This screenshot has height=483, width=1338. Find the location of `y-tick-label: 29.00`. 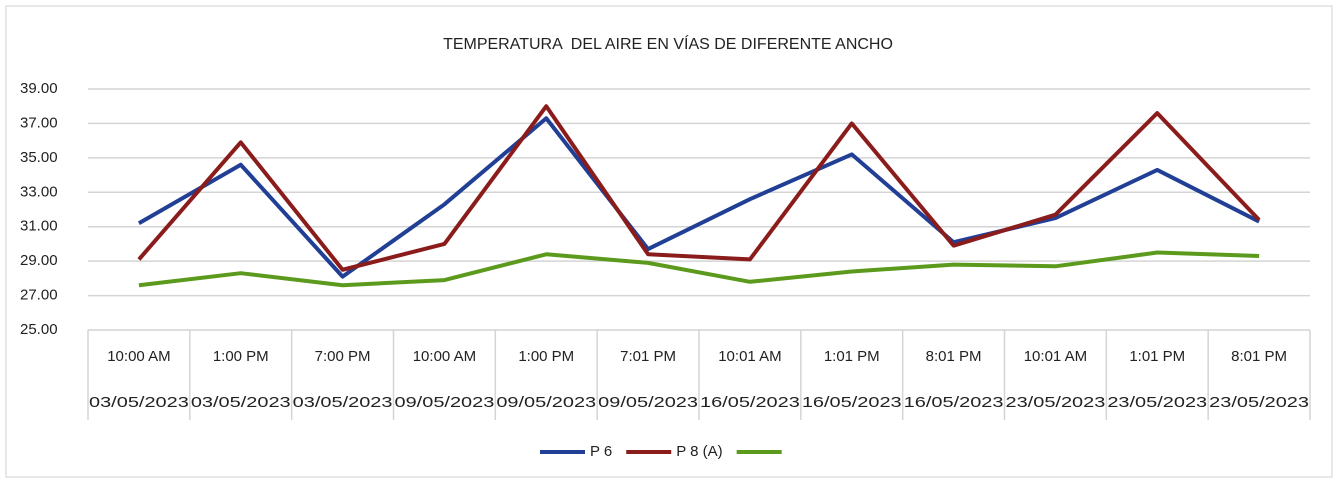

y-tick-label: 29.00 is located at coordinates (39, 260).